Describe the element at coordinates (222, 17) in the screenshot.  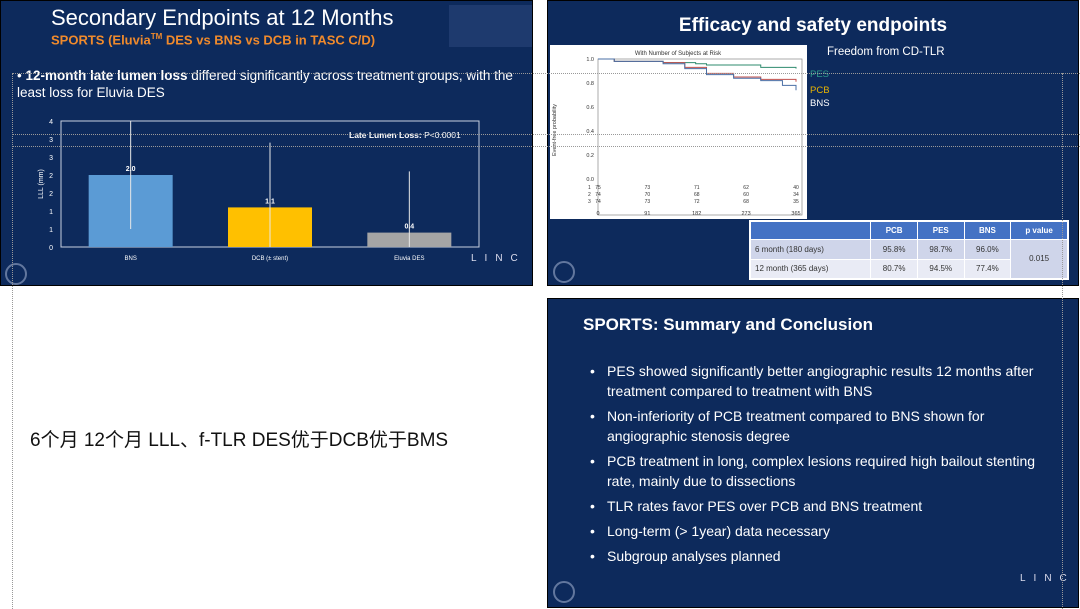
I see `slide-title: Secondary Endpoints at 12 Months` at that location.